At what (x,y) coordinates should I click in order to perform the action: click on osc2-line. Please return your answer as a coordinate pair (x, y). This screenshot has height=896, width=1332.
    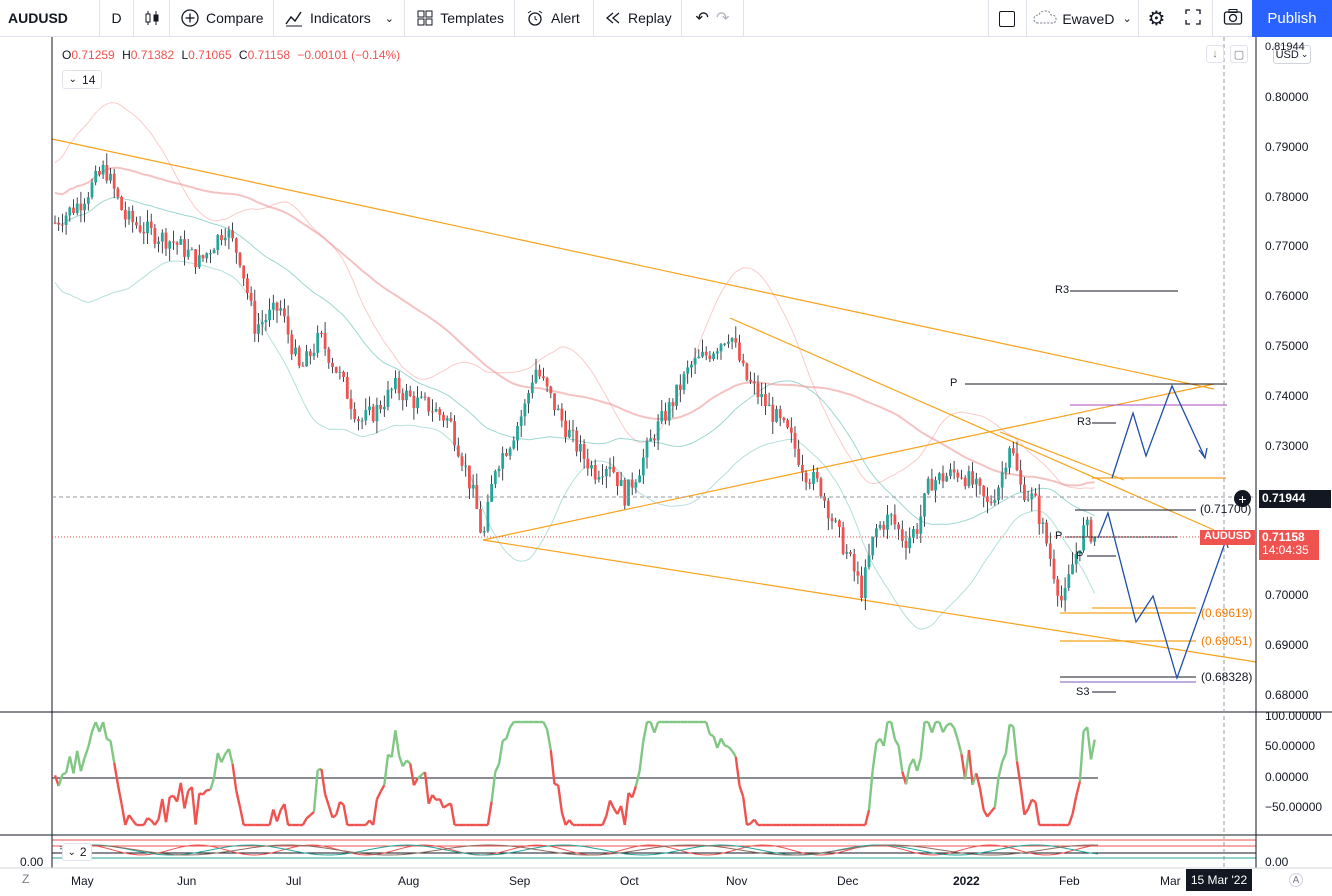
    Looking at the image, I should click on (579, 850).